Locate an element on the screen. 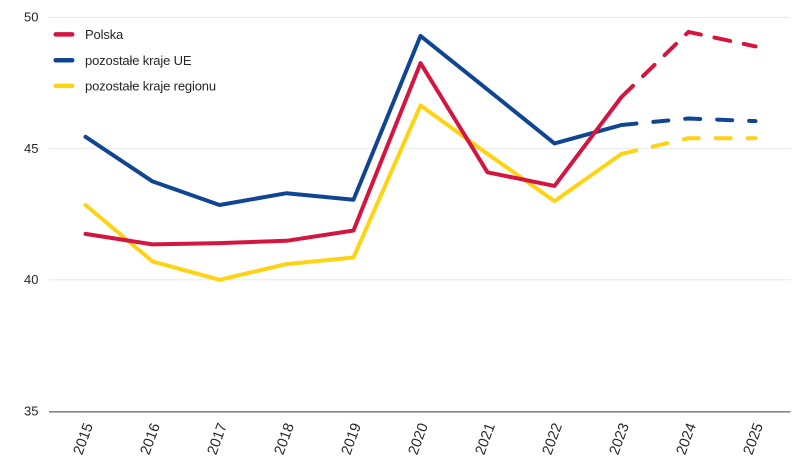 This screenshot has width=800, height=471. svg-text: pozostałe kraje regionu is located at coordinates (150, 86).